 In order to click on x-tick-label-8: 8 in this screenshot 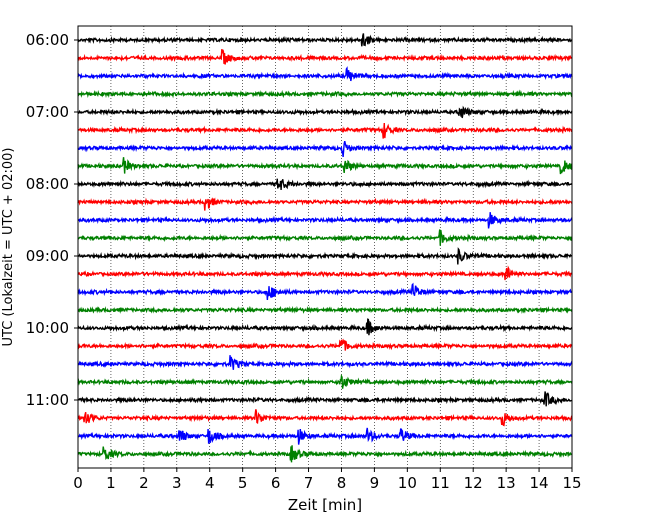, I will do `click(342, 483)`.